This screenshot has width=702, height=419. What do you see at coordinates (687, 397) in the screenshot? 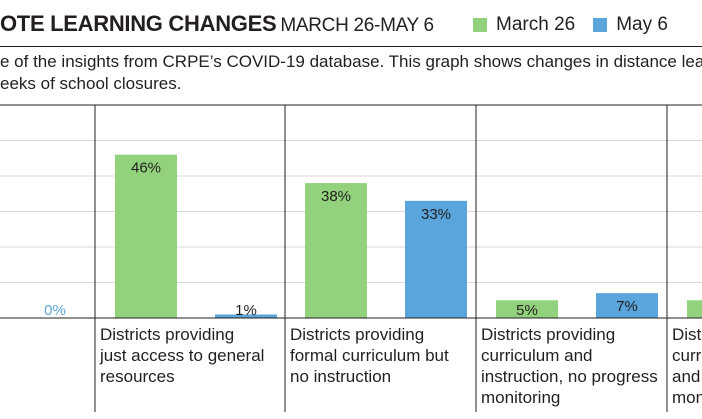
I see `category-label: moni` at bounding box center [687, 397].